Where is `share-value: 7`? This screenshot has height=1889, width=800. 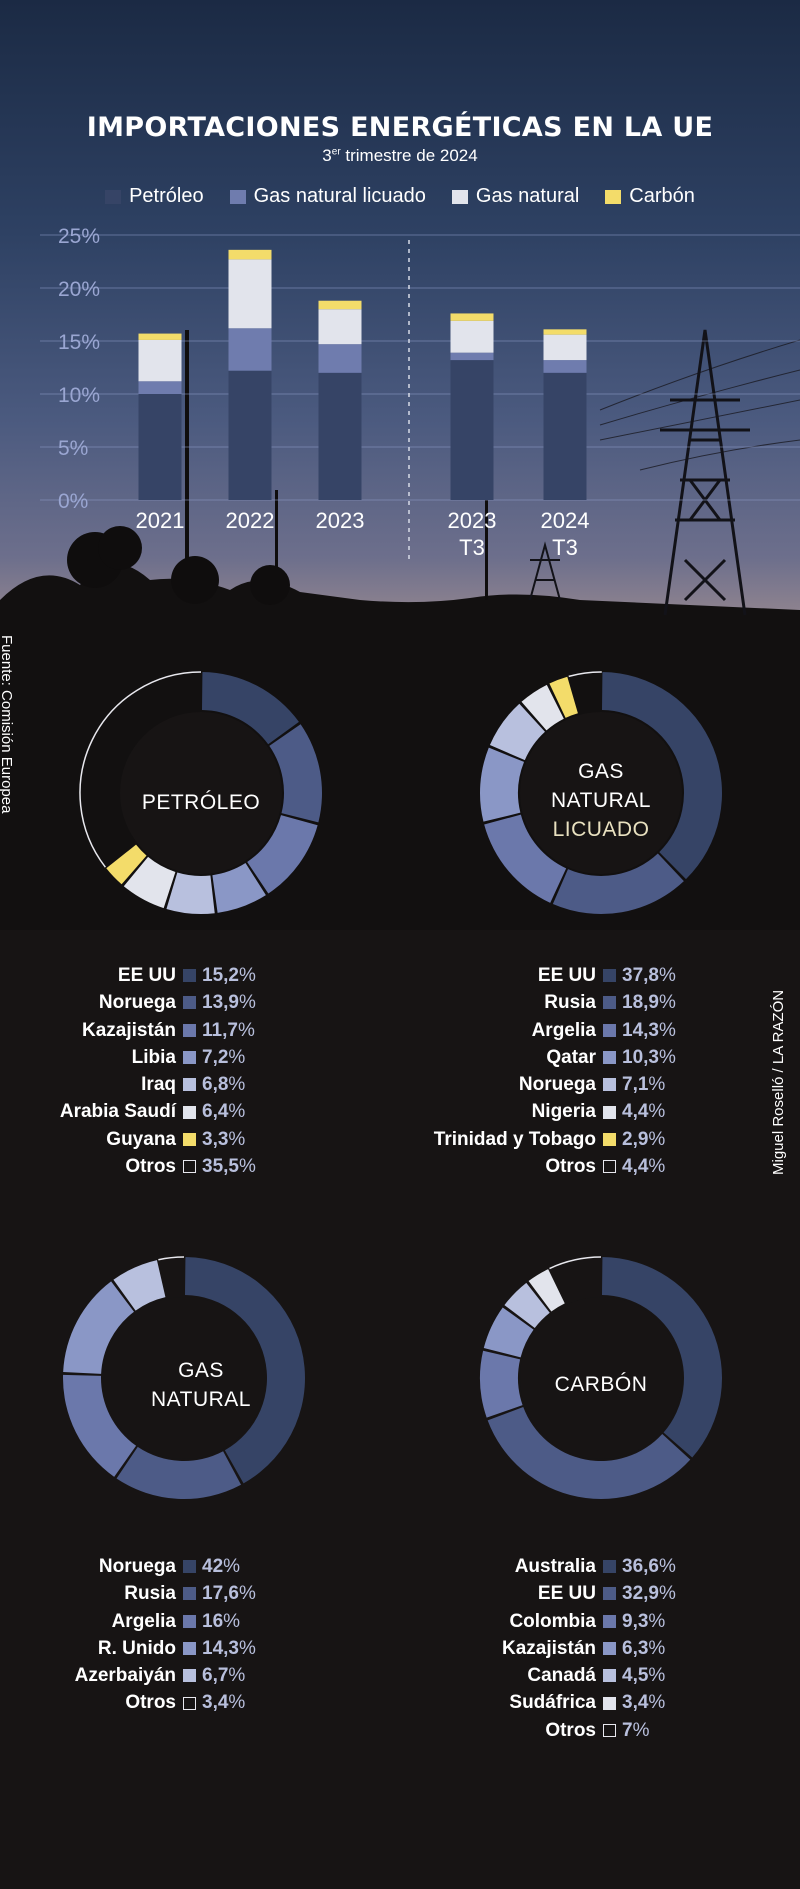 share-value: 7 is located at coordinates (627, 1730).